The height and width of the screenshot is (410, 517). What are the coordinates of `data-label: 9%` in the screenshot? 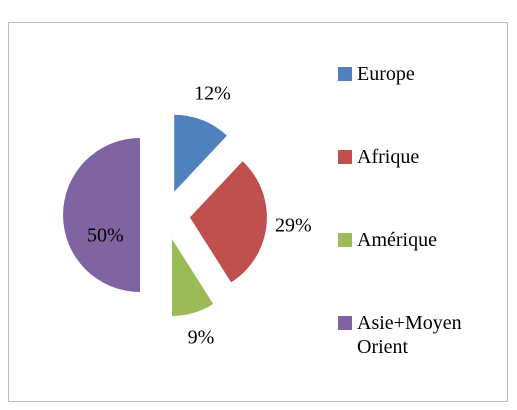 It's located at (201, 337).